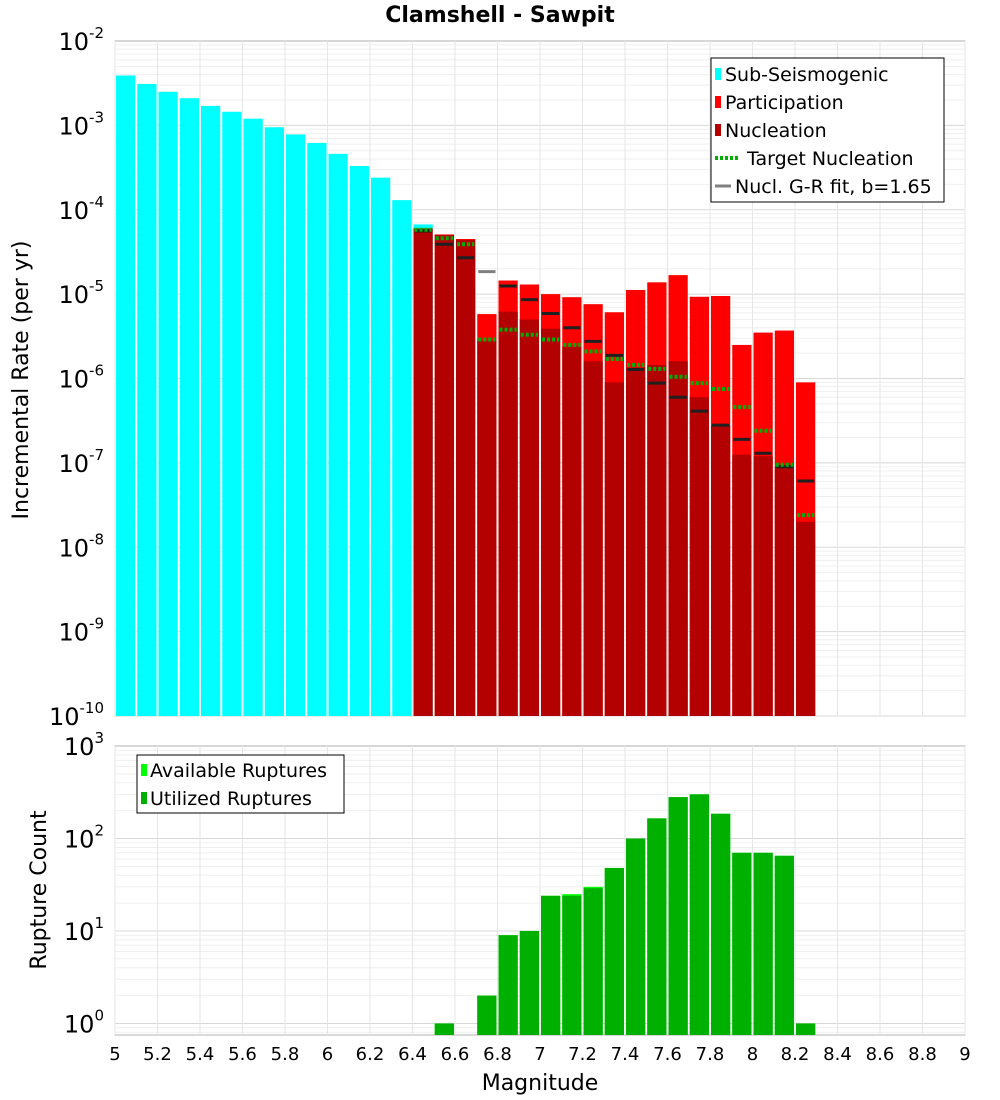  I want to click on x-tick-label: 5.8, so click(285, 1054).